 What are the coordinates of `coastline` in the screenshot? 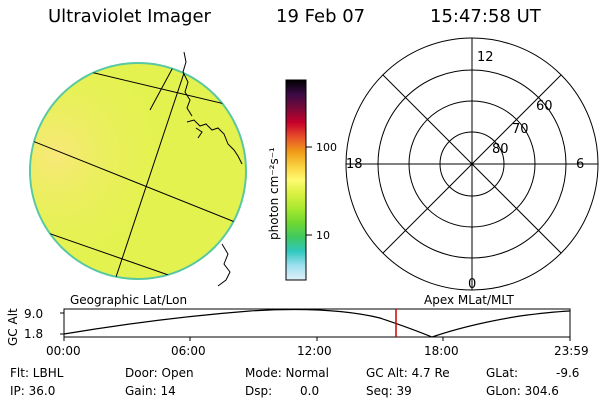 It's located at (212, 169).